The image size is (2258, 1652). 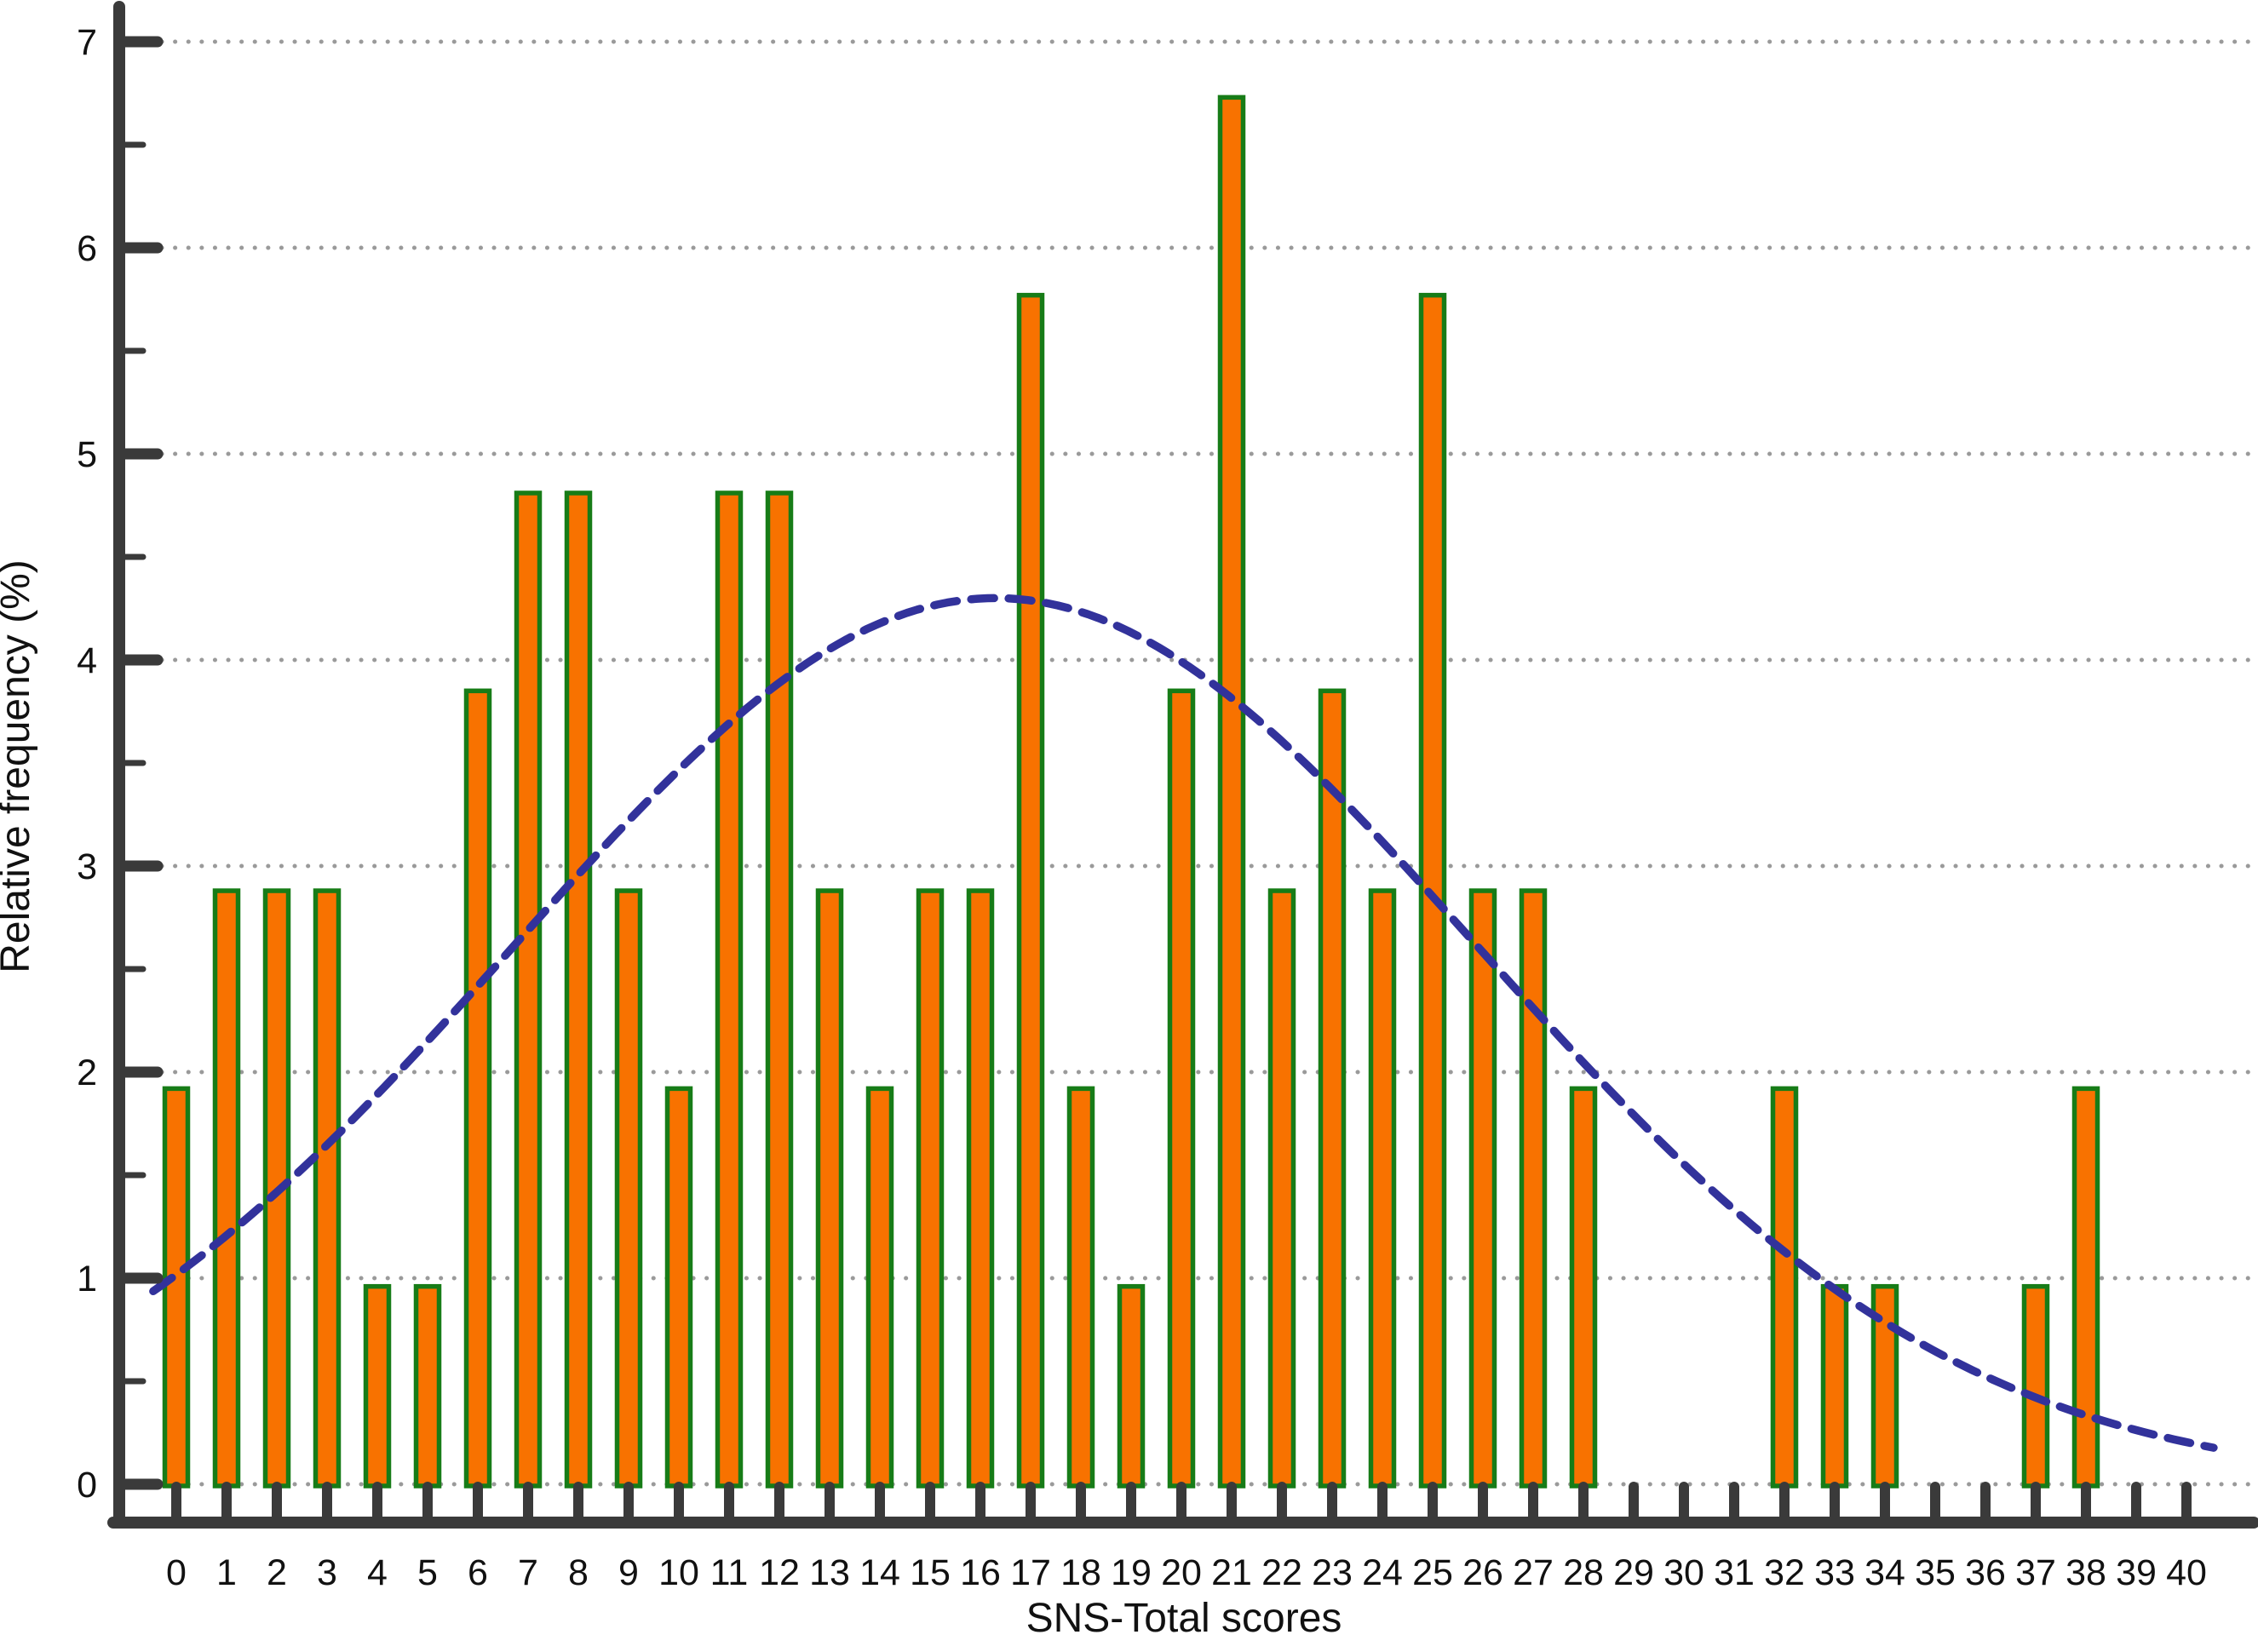 I want to click on x-tick-label: 17, so click(x=1030, y=1572).